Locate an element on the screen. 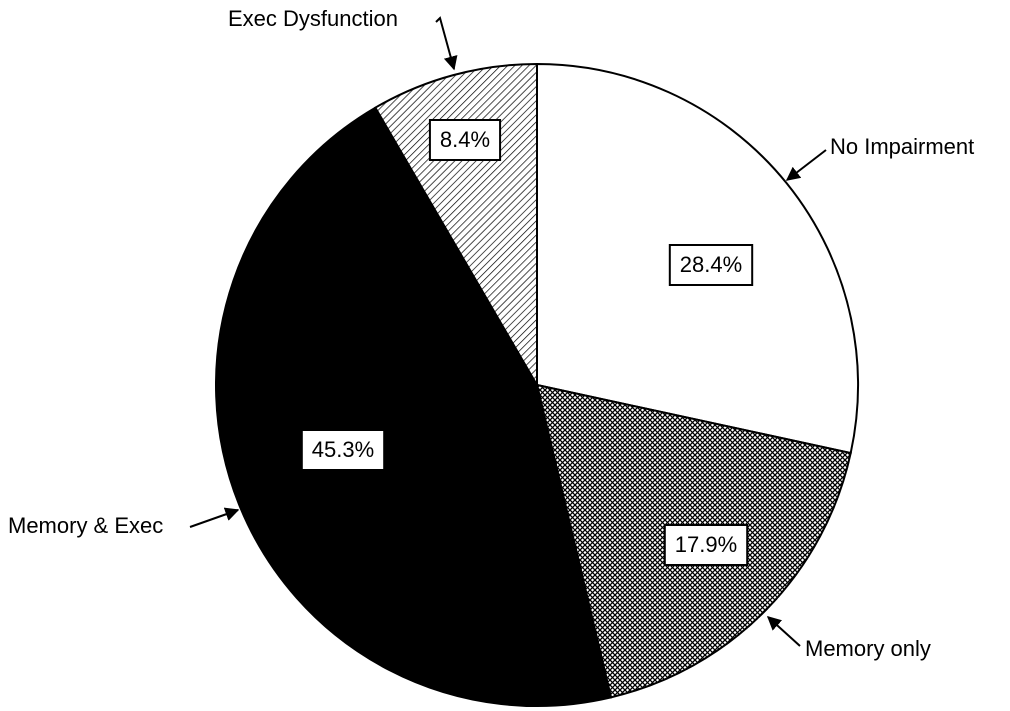 The image size is (1010, 711). value-label: 8.4% is located at coordinates (465, 139).